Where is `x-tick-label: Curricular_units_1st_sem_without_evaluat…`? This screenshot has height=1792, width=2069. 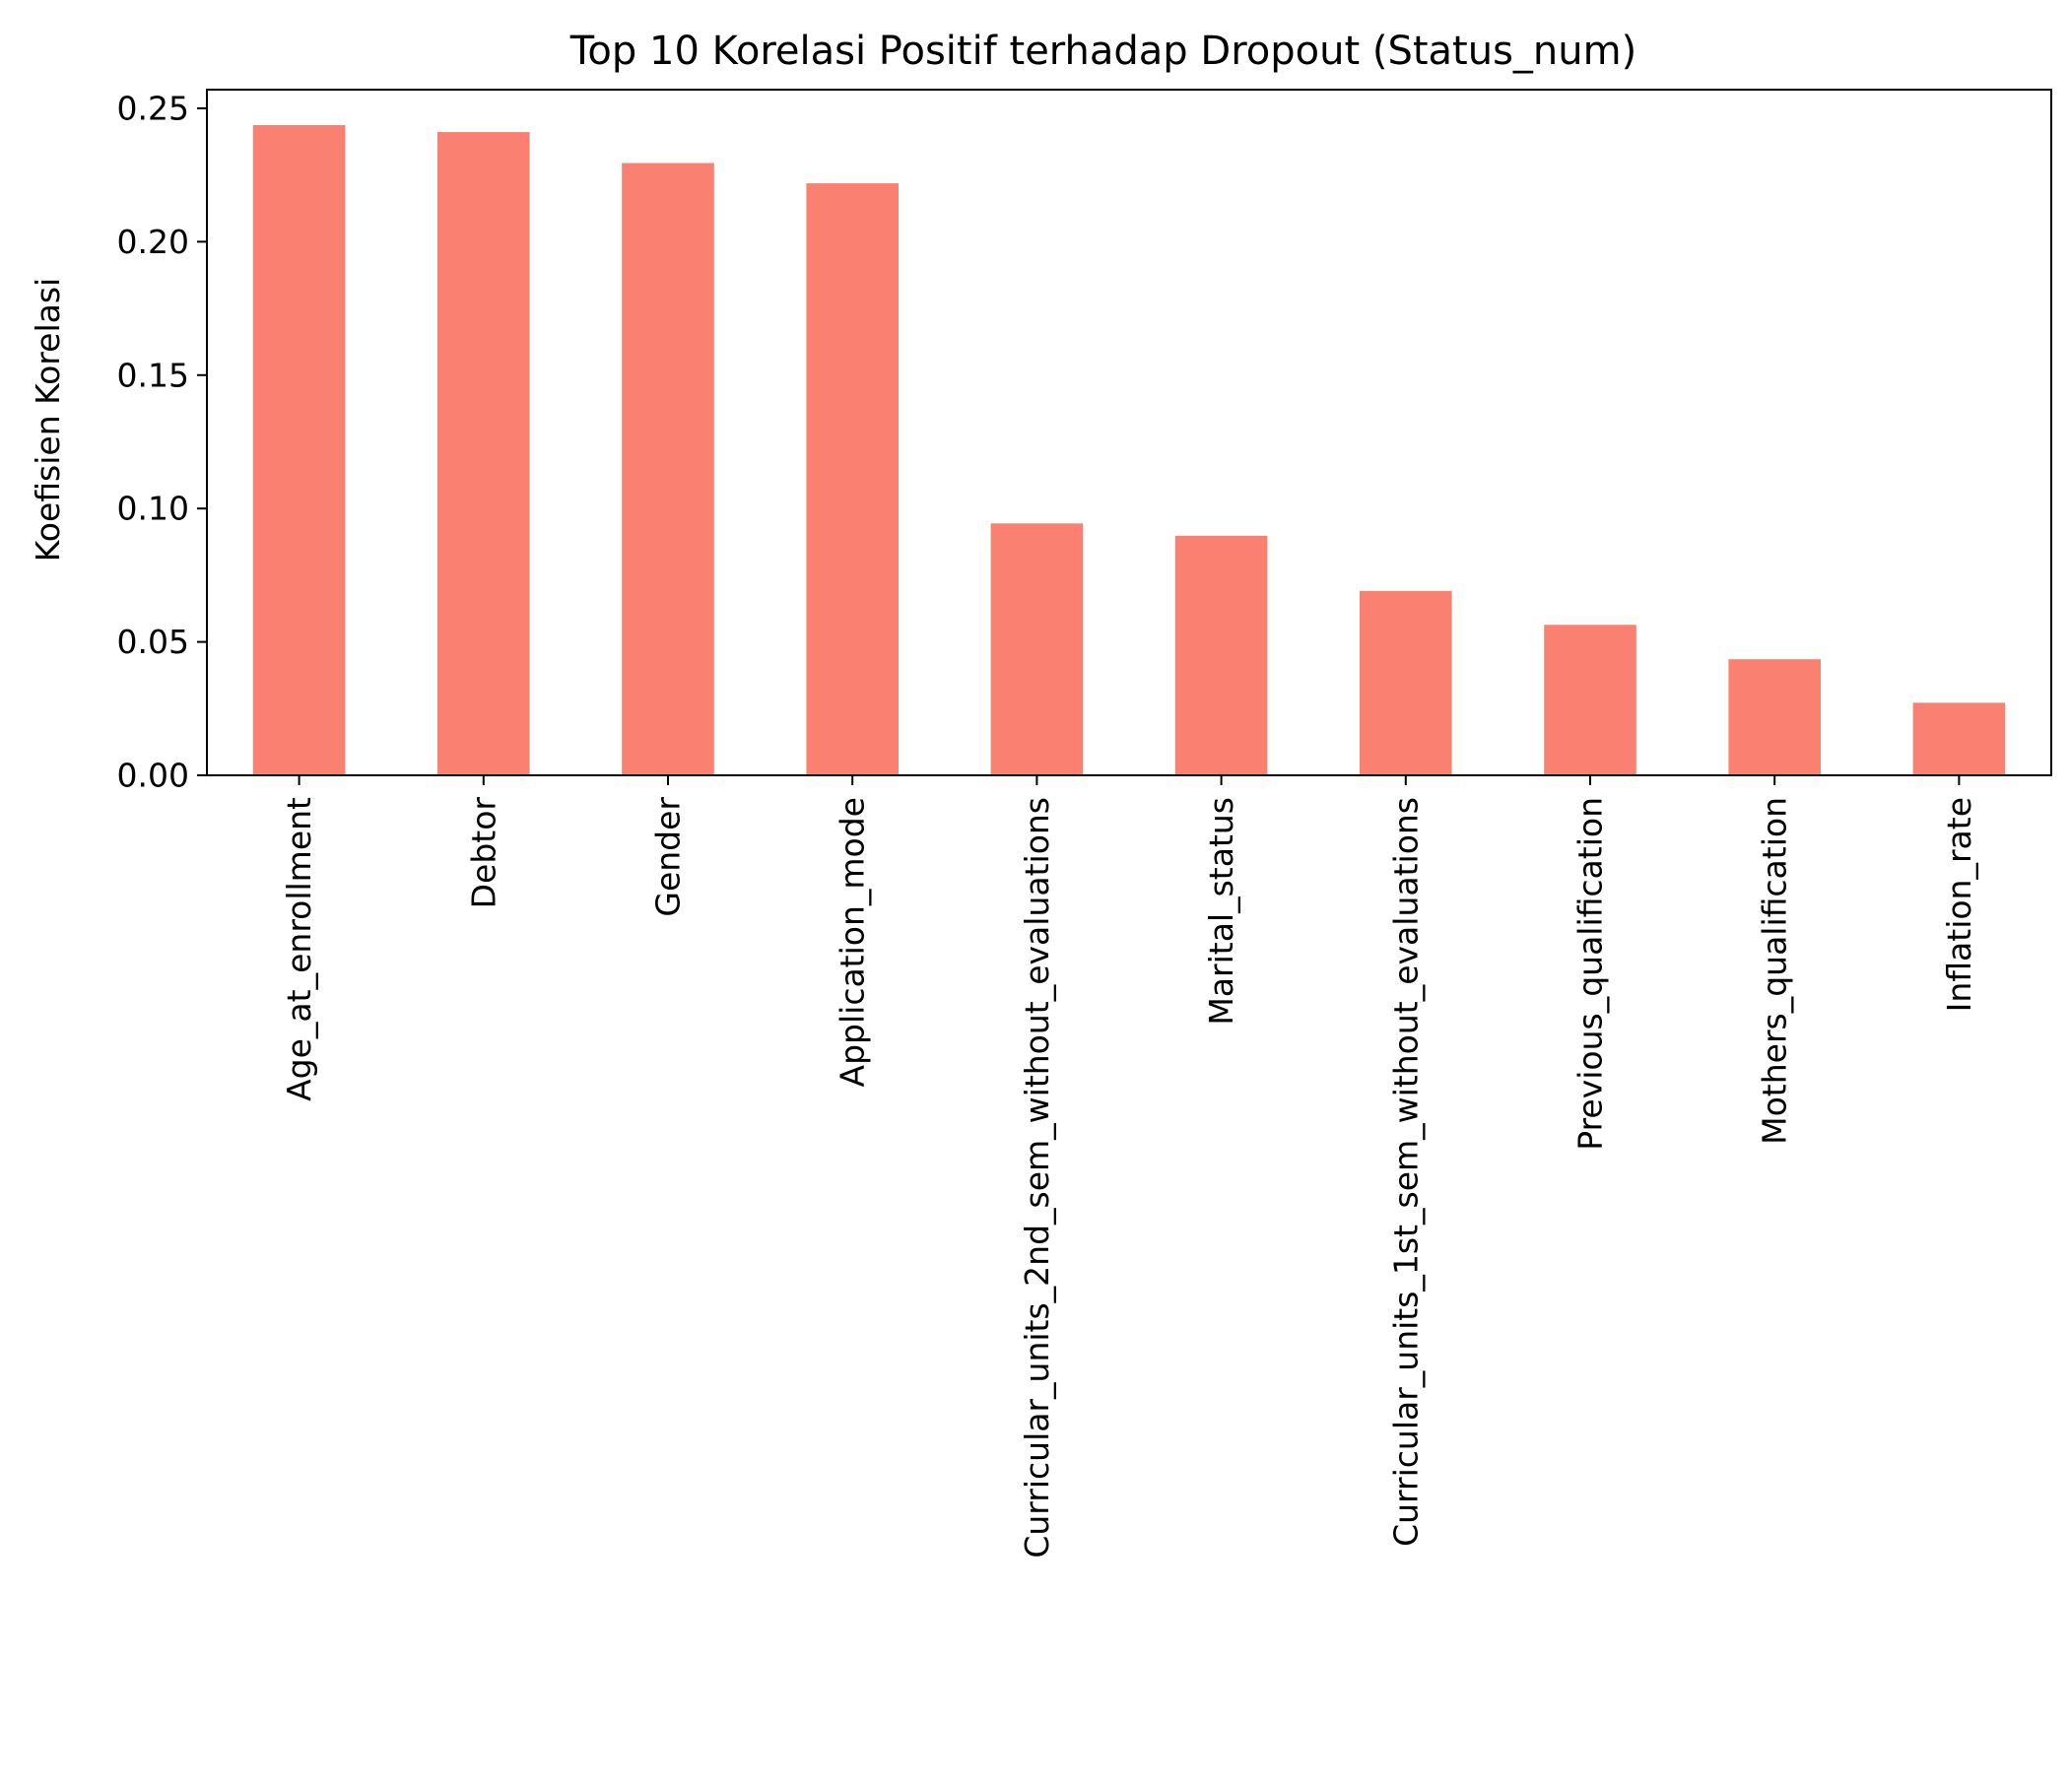
x-tick-label: Curricular_units_1st_sem_without_evaluat… is located at coordinates (1406, 1172).